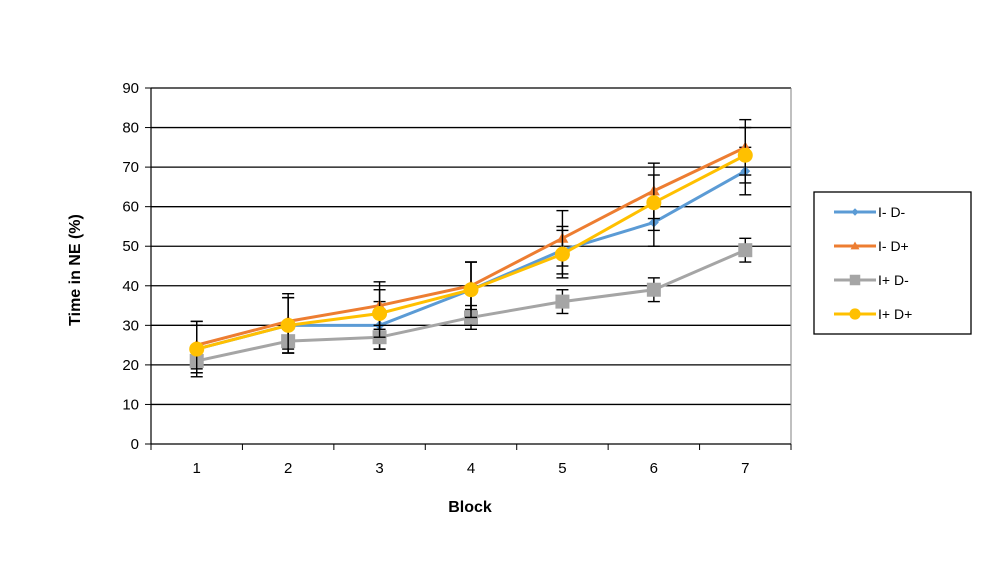  What do you see at coordinates (130, 207) in the screenshot?
I see `y-tick-label-60: 60` at bounding box center [130, 207].